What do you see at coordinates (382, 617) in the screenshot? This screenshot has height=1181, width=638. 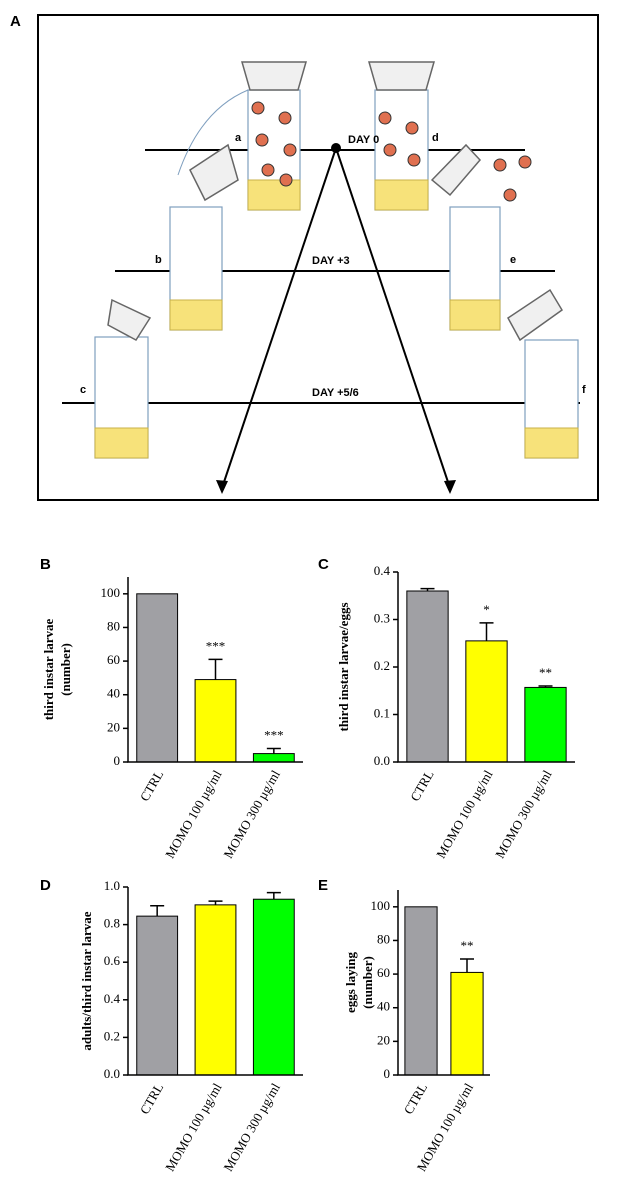 I see `y-tick-label: 0.3` at bounding box center [382, 617].